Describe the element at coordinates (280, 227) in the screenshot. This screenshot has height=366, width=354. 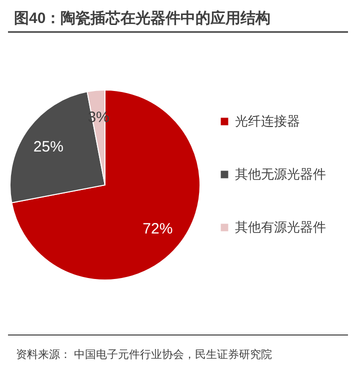
I see `legend-label: 其他有源光器件` at that location.